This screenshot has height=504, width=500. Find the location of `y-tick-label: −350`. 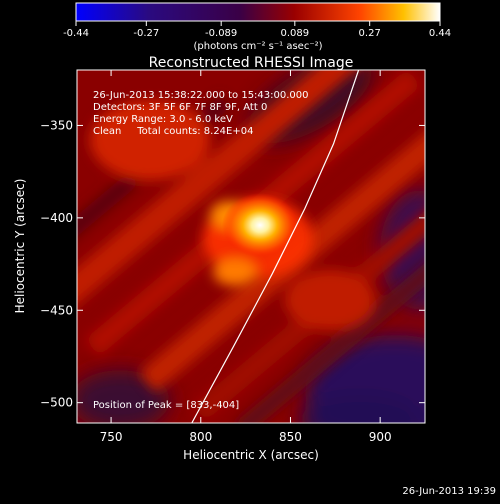

y-tick-label: −350 is located at coordinates (56, 125).